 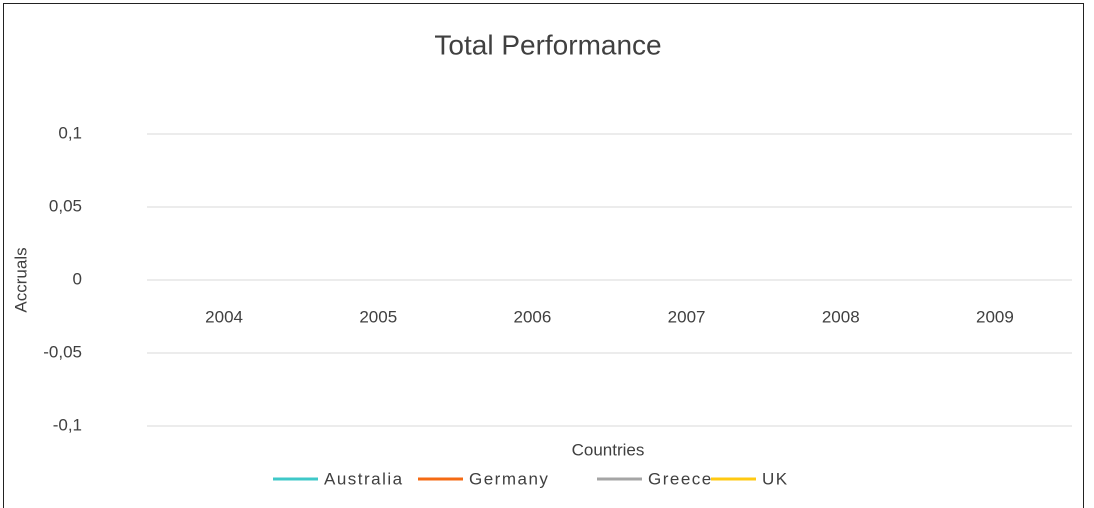 I want to click on x-tick-label: 2006, so click(x=533, y=316).